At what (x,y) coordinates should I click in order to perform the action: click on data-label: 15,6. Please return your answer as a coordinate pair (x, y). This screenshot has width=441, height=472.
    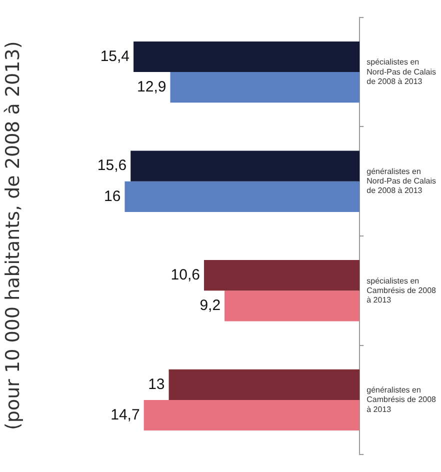
    Looking at the image, I should click on (112, 165).